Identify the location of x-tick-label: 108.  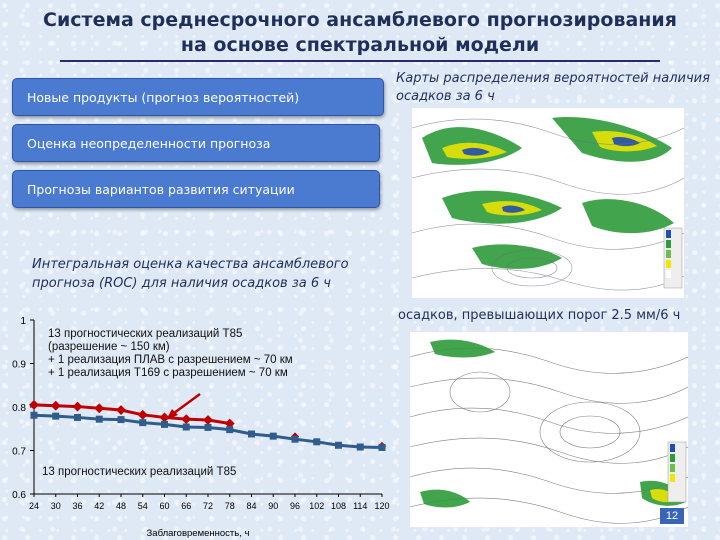
(338, 506).